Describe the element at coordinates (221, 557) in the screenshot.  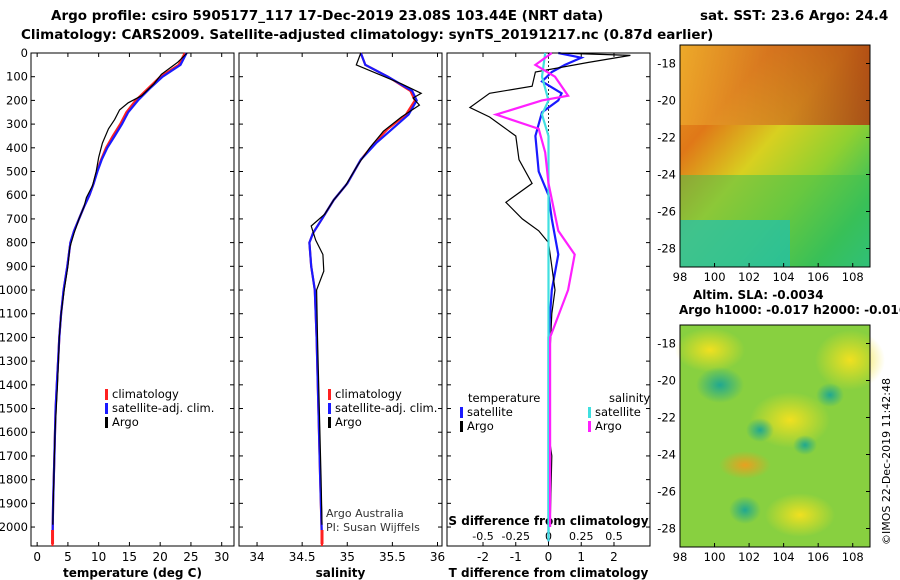
I see `x-tick-label: 30` at that location.